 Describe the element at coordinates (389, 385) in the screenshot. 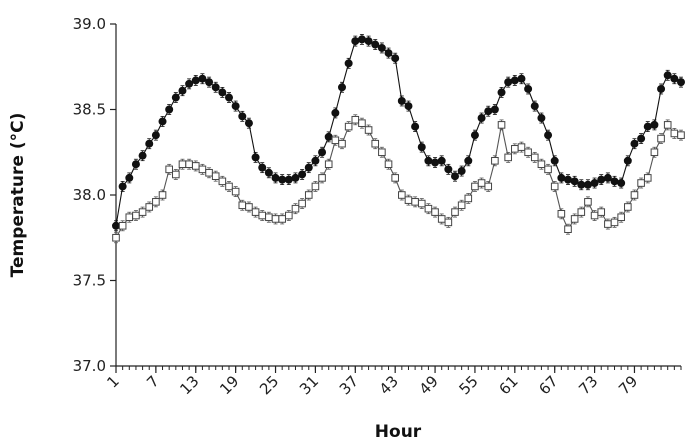

I see `x-tick-label: 43` at that location.